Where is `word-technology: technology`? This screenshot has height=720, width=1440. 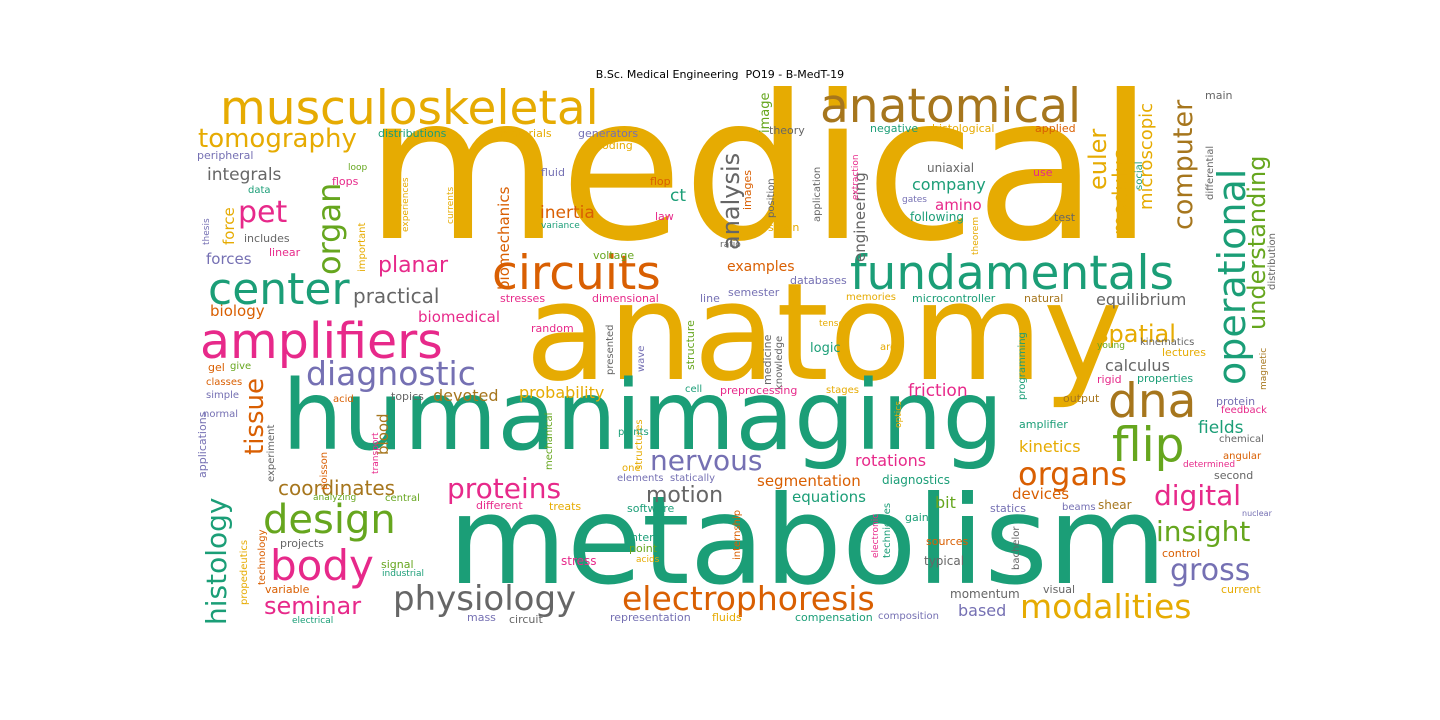
word-technology: technology is located at coordinates (262, 557).